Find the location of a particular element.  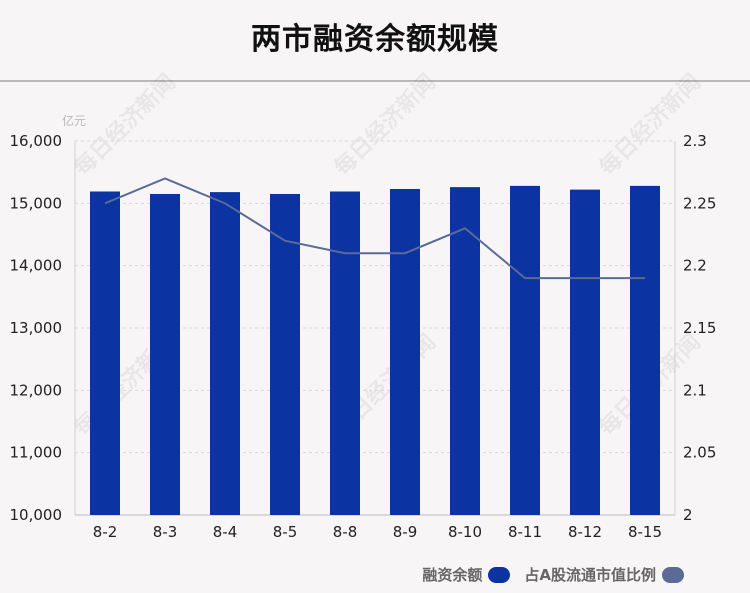

x-tick-label: 8-8 is located at coordinates (345, 532).